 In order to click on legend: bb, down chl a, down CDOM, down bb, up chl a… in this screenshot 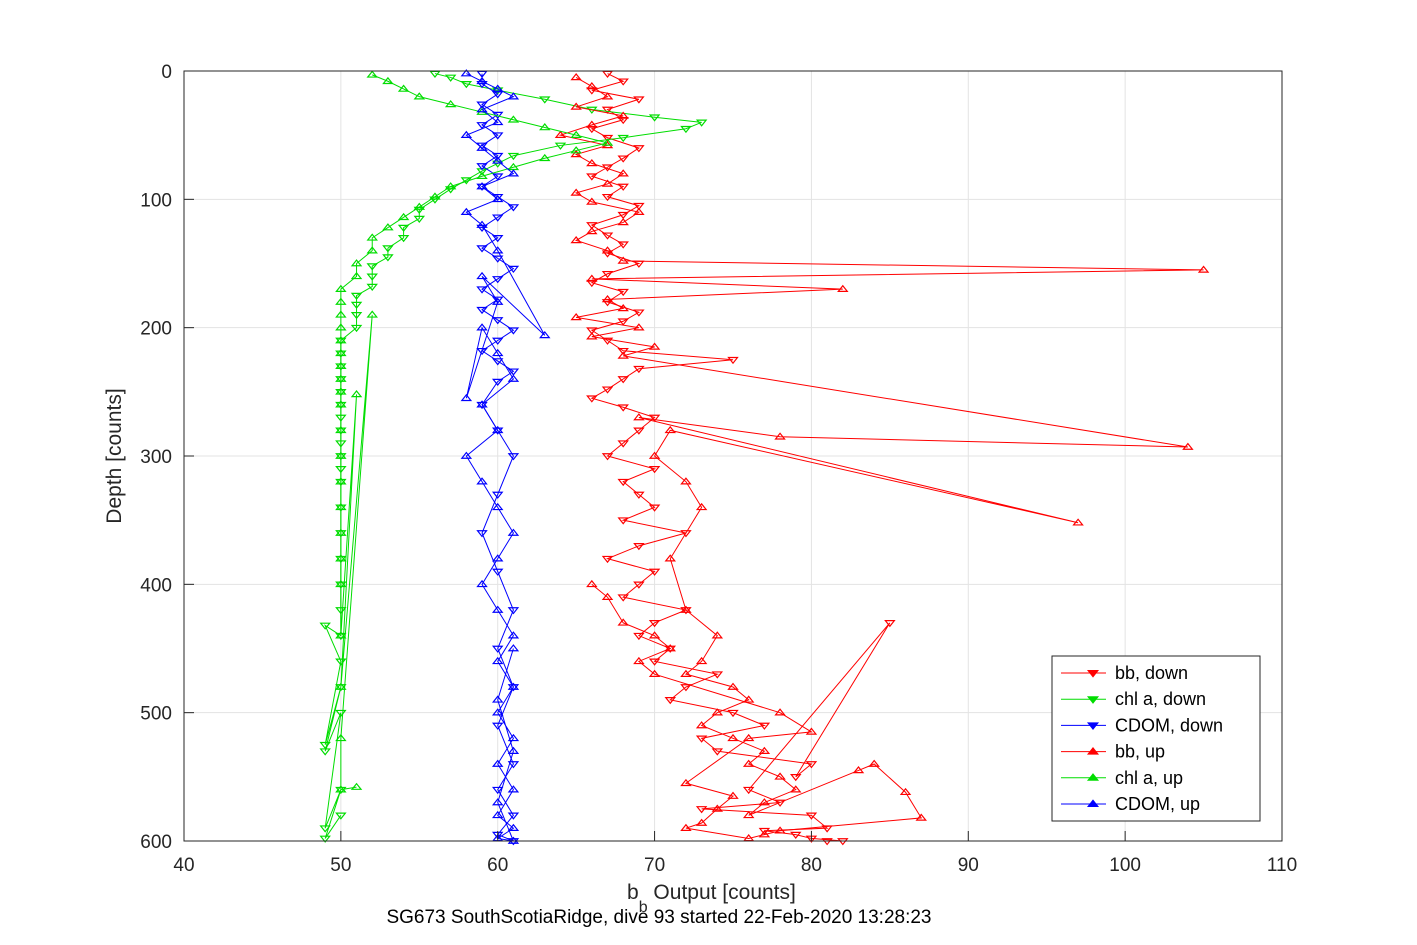, I will do `click(1156, 738)`.